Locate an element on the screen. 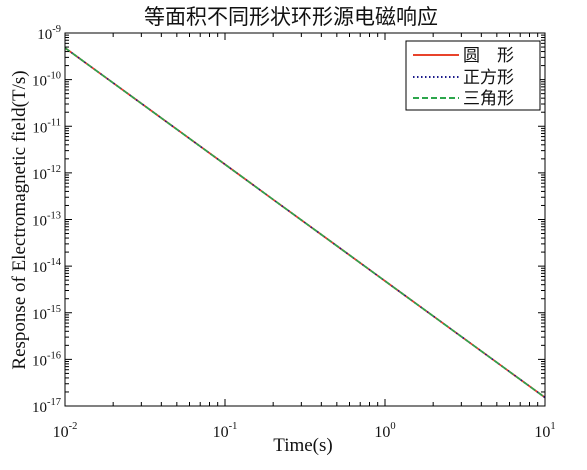 Image resolution: width=587 pixels, height=470 pixels. y-tick-label: 10-9 is located at coordinates (49, 33).